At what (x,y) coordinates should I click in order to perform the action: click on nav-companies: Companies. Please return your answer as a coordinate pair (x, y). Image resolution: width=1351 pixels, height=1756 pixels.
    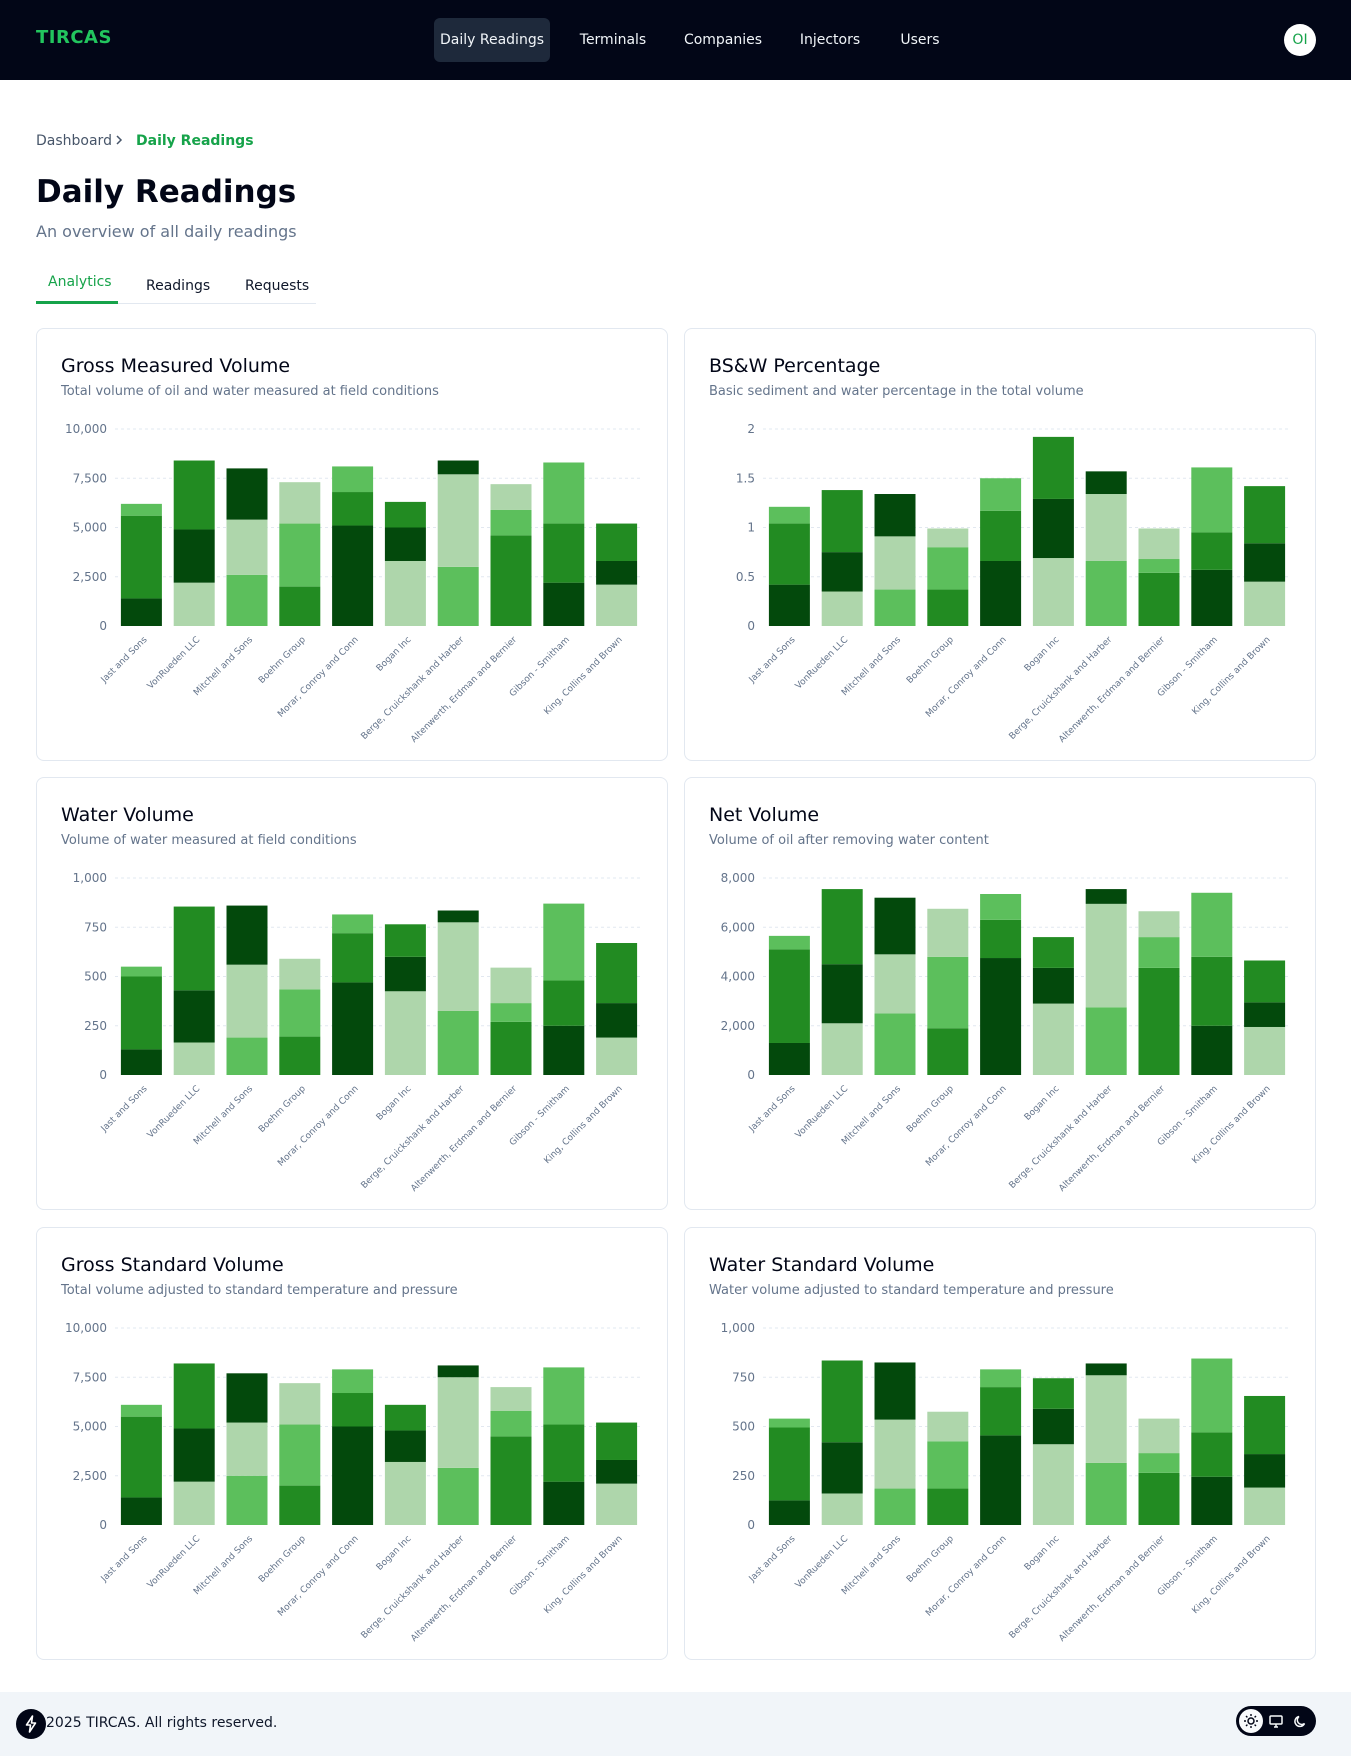
    Looking at the image, I should click on (723, 40).